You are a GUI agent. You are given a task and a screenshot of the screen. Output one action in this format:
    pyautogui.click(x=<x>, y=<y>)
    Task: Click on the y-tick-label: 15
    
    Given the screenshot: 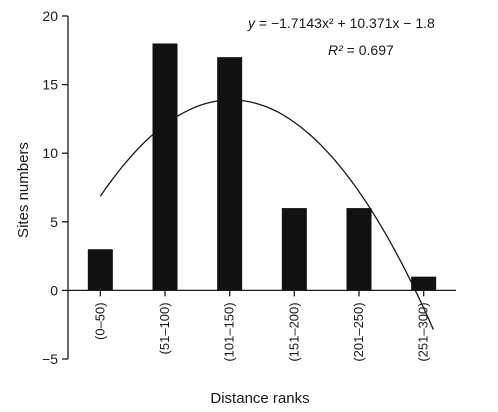 What is the action you would take?
    pyautogui.click(x=50, y=85)
    